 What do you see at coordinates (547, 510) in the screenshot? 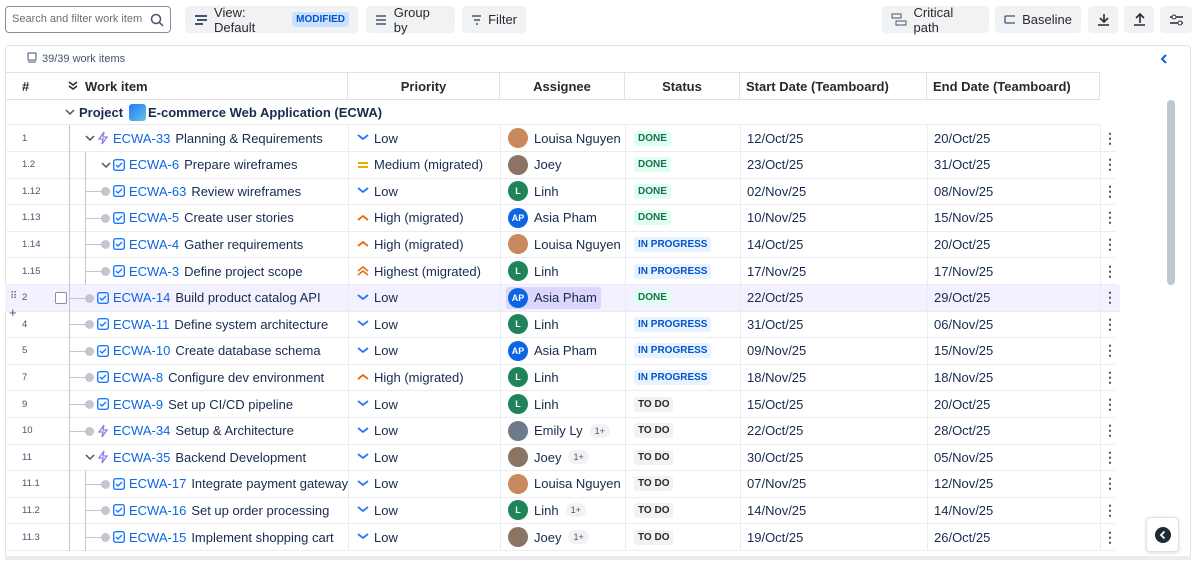
I see `assignee: L Linh 1+` at bounding box center [547, 510].